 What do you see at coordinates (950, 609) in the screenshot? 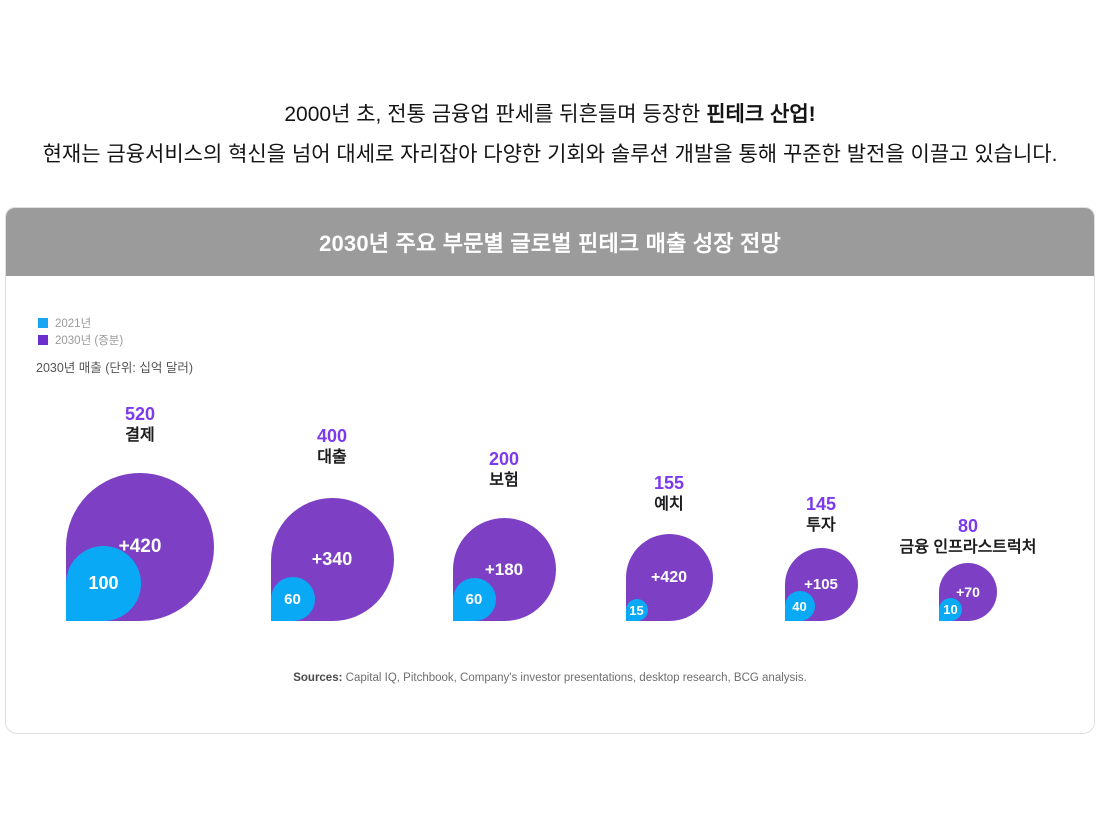
I see `base-circle: 10` at bounding box center [950, 609].